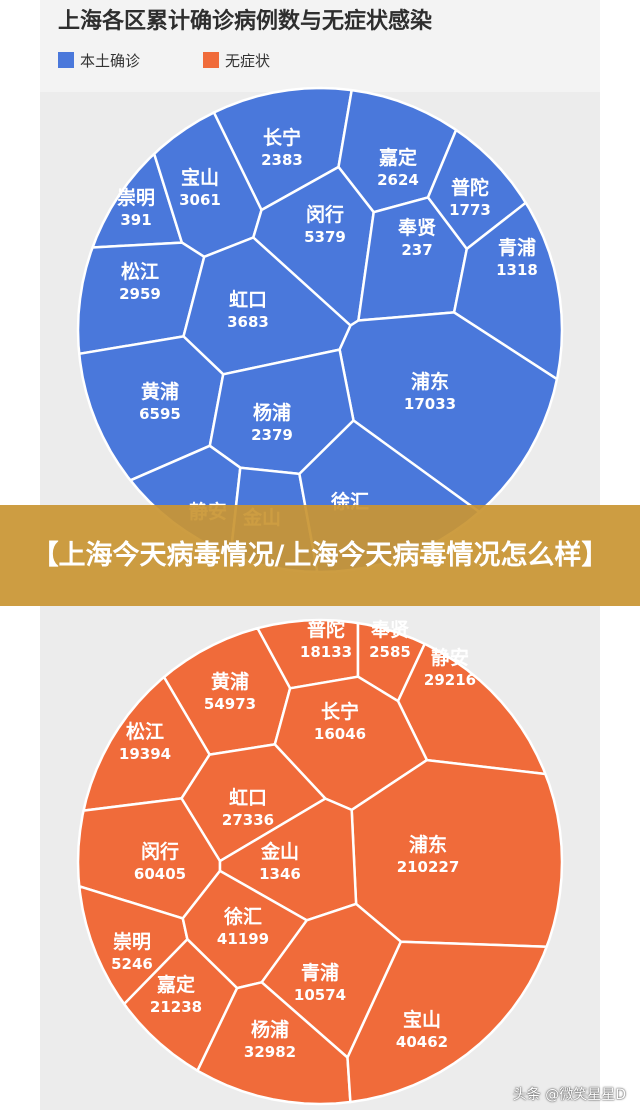 The height and width of the screenshot is (1110, 640). Describe the element at coordinates (230, 704) in the screenshot. I see `district-value-label: 54973` at that location.